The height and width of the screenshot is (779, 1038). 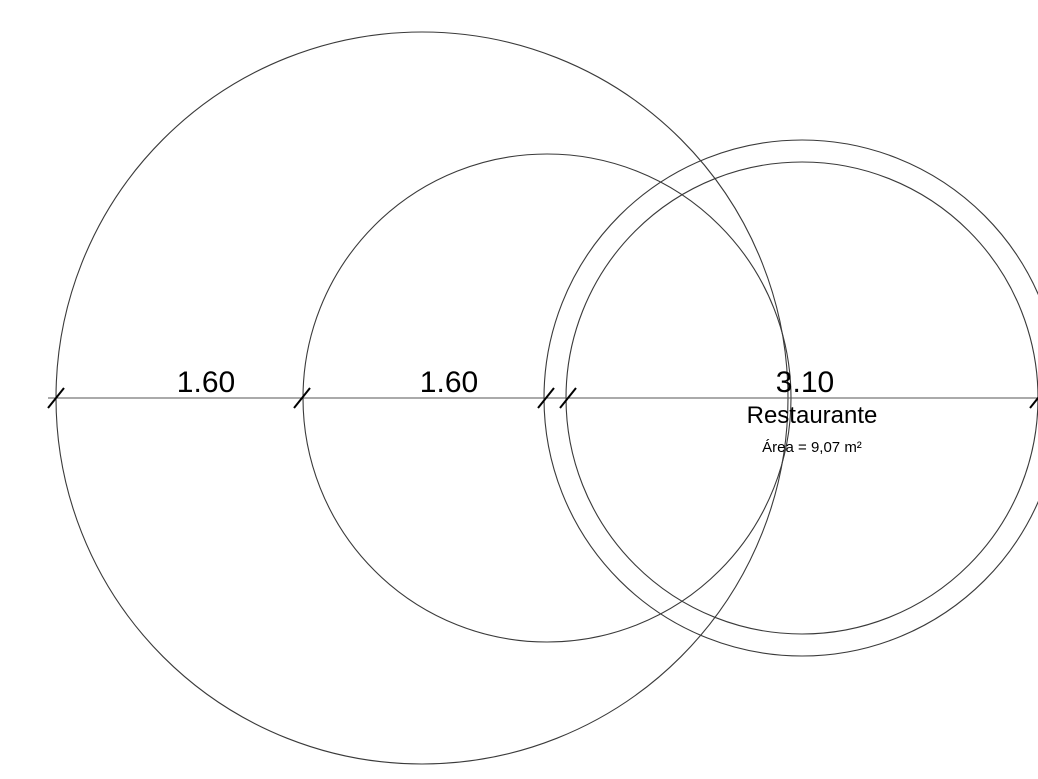 I want to click on room-name: Restaurante, so click(x=812, y=415).